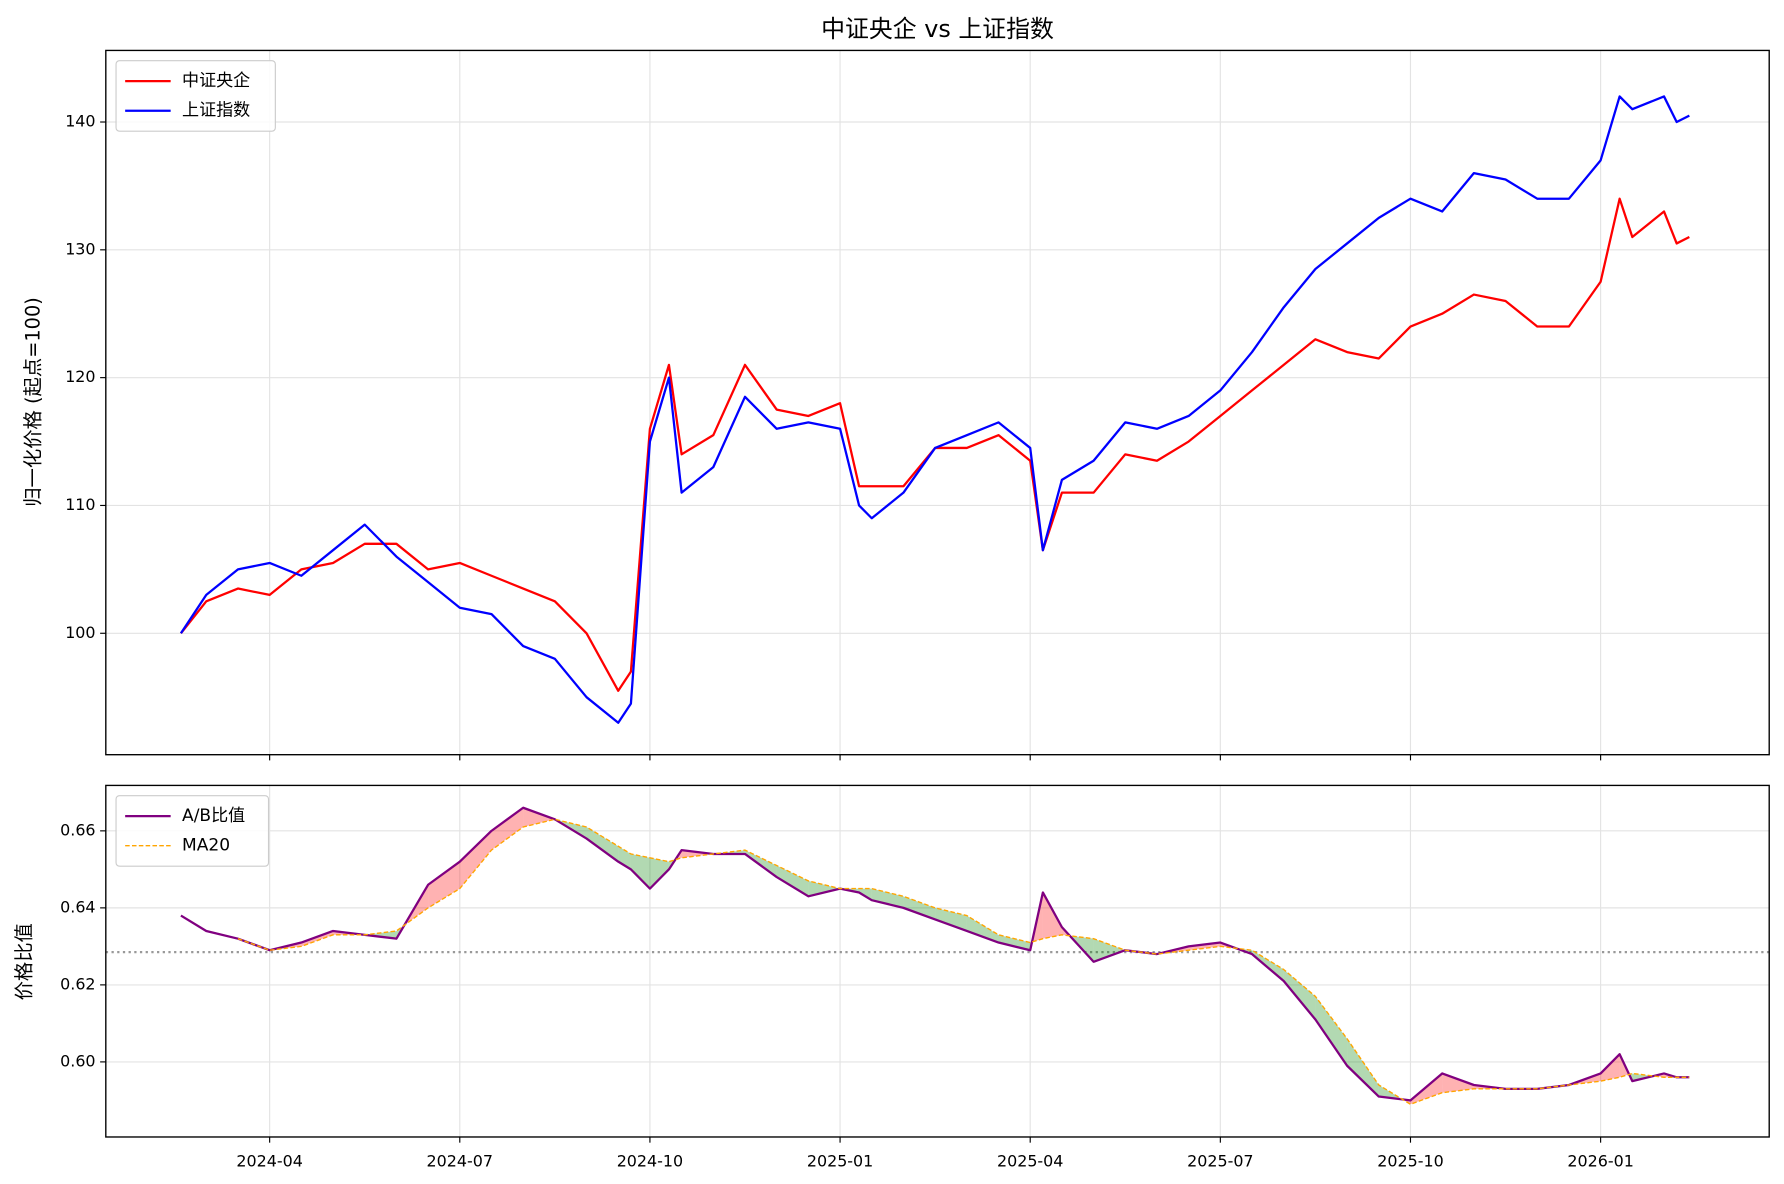  What do you see at coordinates (80, 121) in the screenshot?
I see `y-tick-label: 140` at bounding box center [80, 121].